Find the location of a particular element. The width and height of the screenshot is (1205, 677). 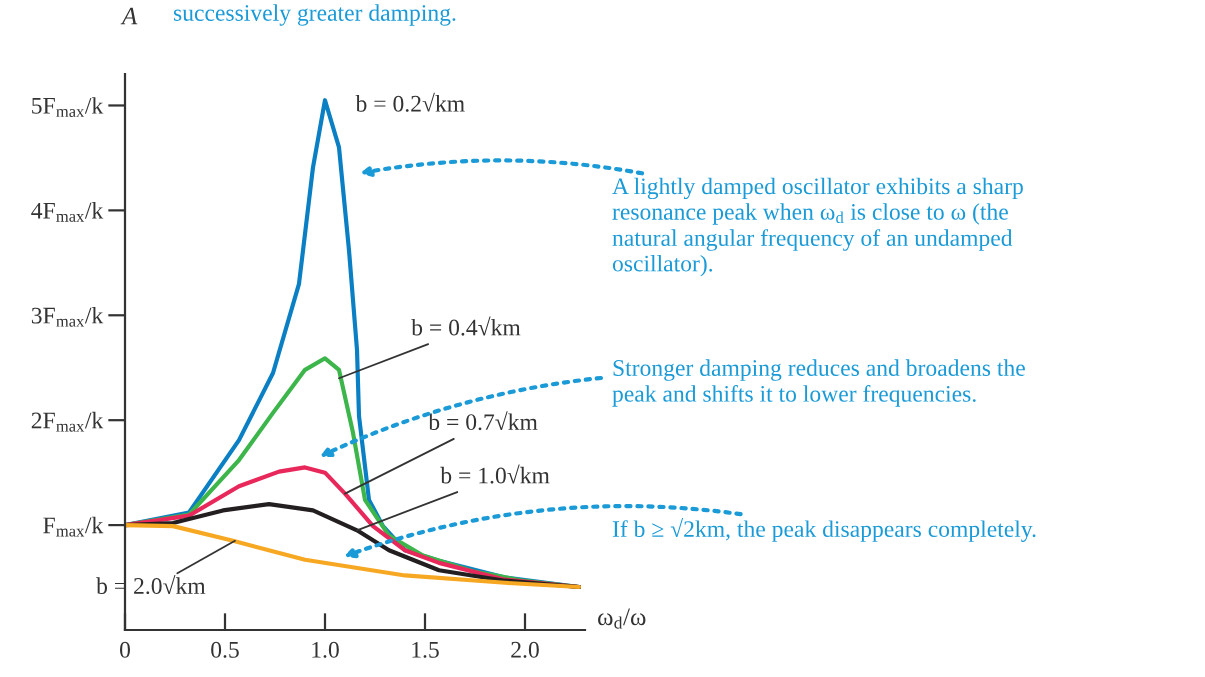

x-axis-title: ω$_{d}$/ω is located at coordinates (622, 618).